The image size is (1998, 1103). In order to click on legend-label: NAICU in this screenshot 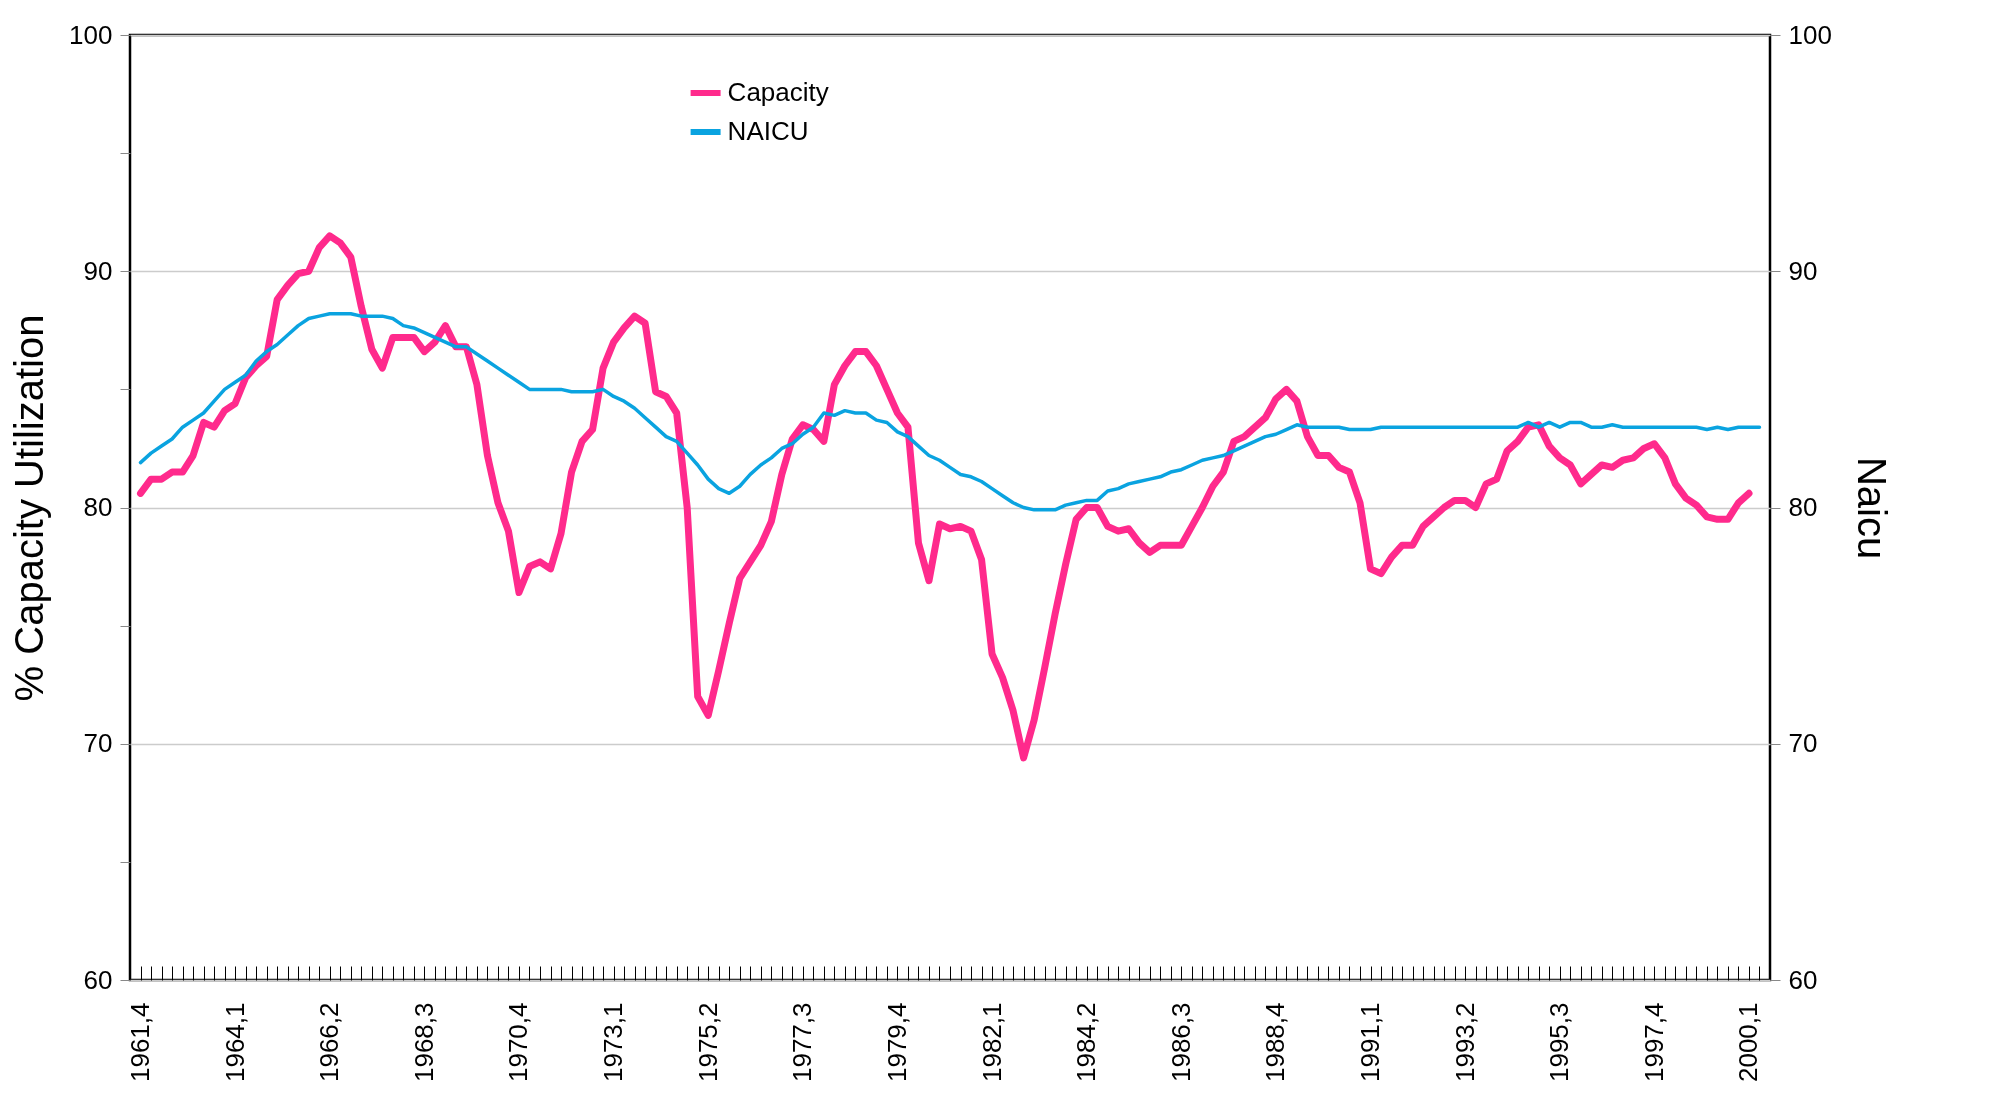, I will do `click(768, 131)`.